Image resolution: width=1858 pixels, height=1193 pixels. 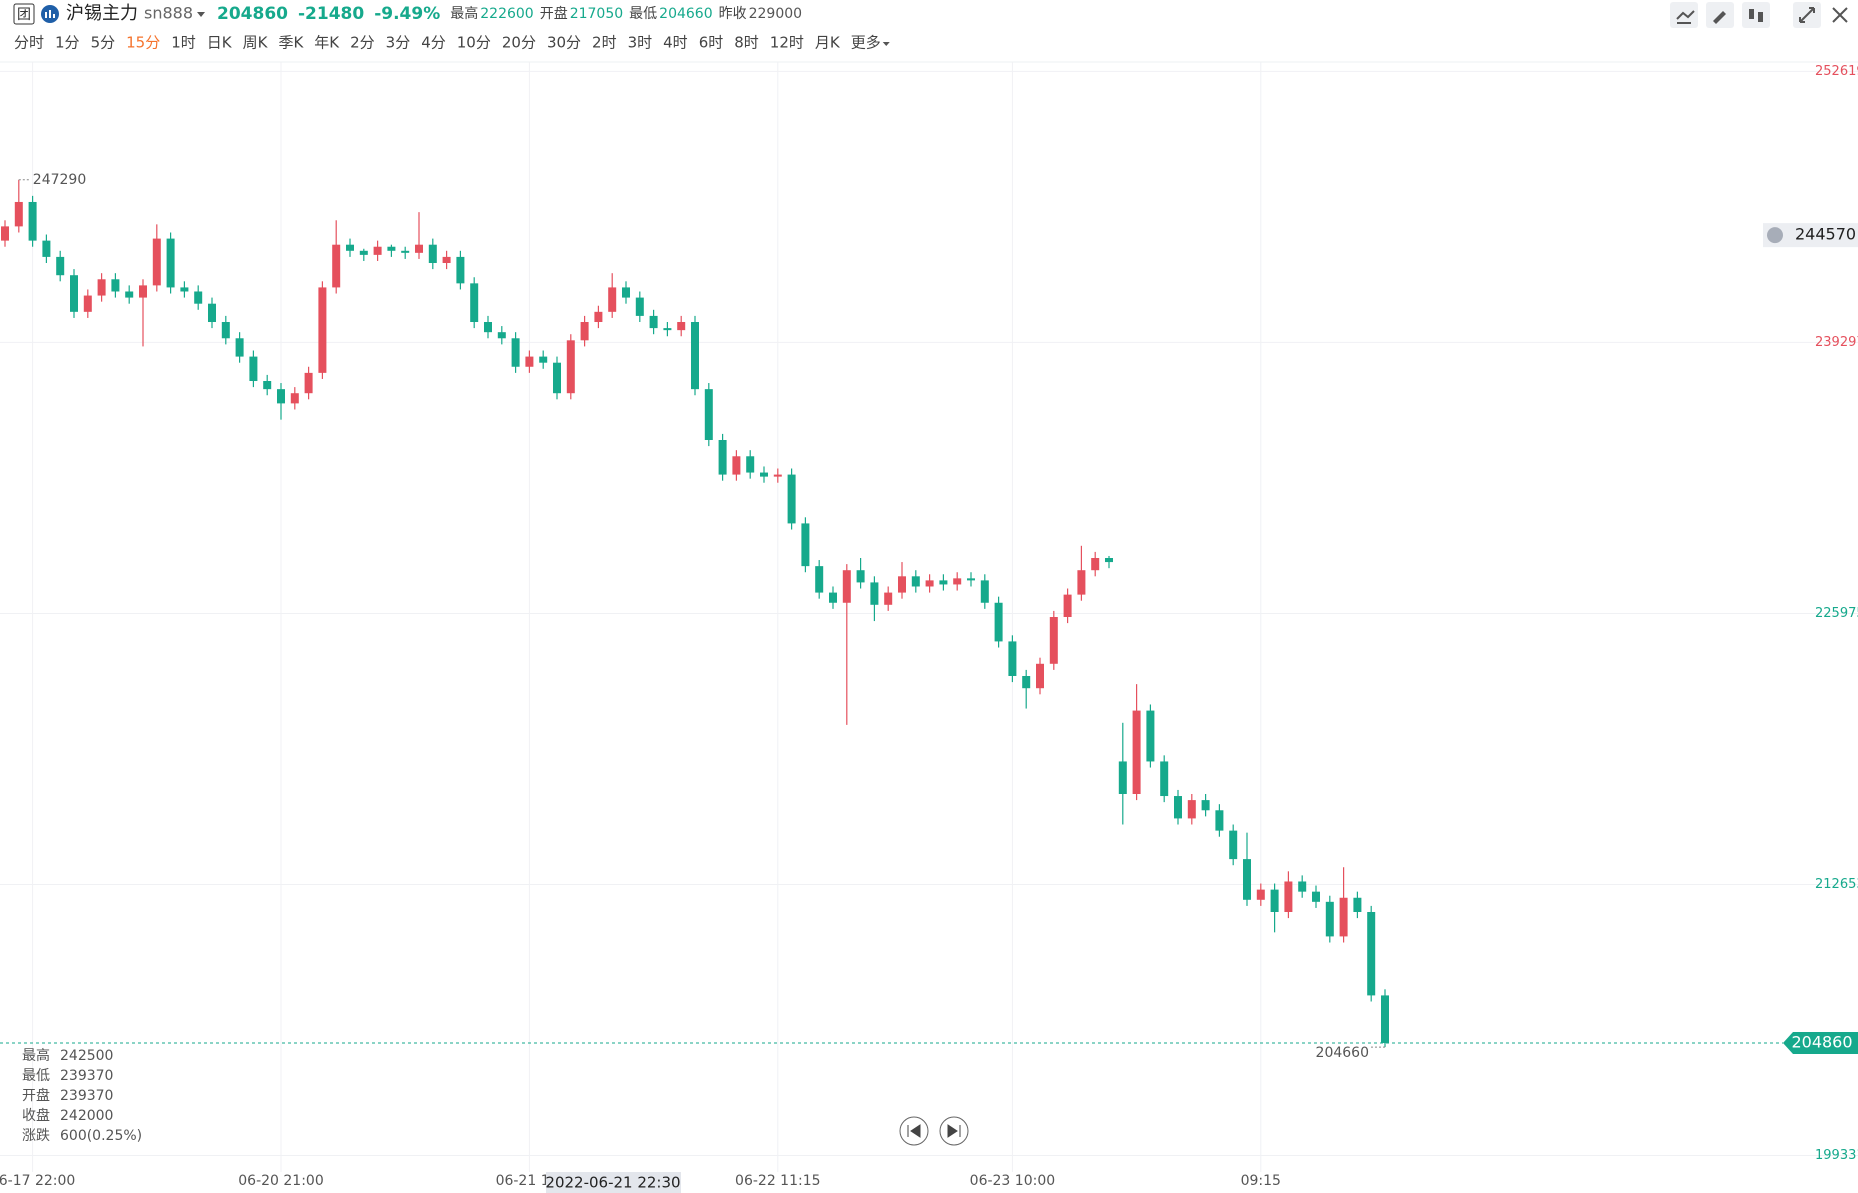 I want to click on period-tab: 3时, so click(x=640, y=43).